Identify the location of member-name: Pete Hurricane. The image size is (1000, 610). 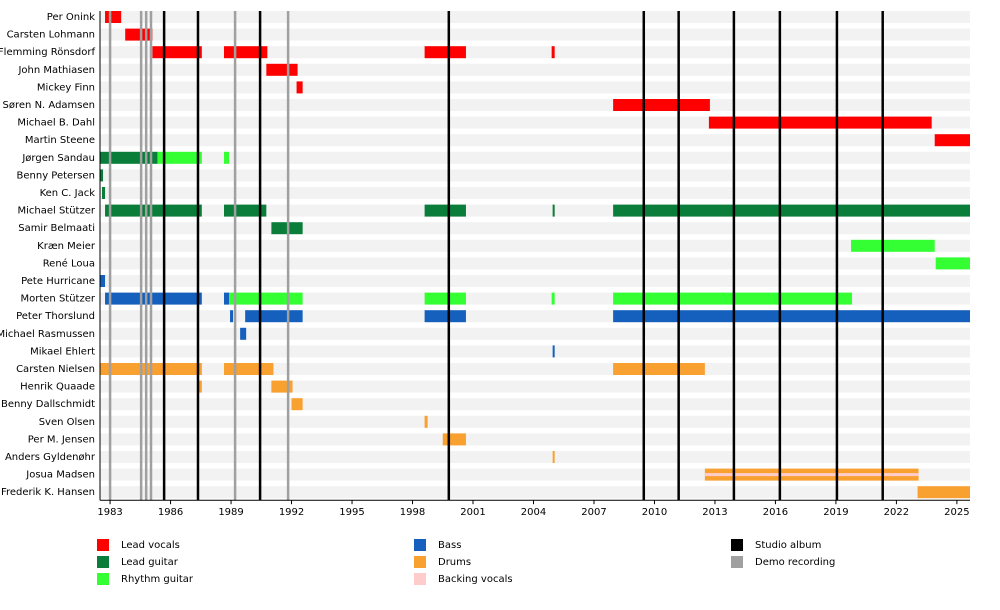
(58, 281).